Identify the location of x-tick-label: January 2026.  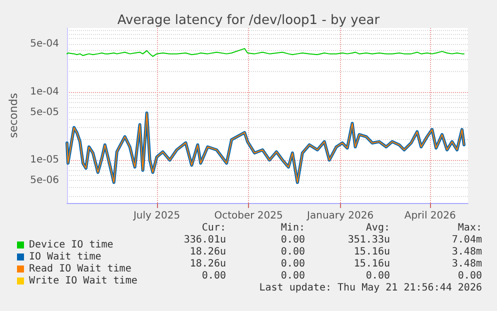
(340, 216).